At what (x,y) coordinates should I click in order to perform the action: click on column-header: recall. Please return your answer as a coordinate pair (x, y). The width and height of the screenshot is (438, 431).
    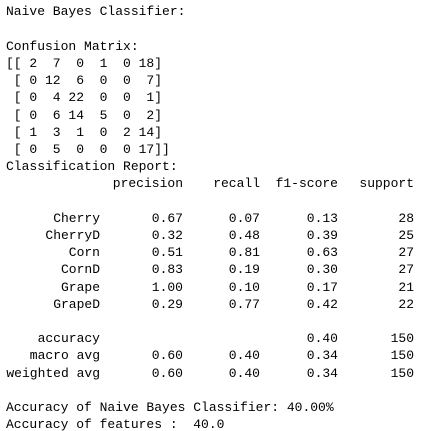
    Looking at the image, I should click on (236, 184).